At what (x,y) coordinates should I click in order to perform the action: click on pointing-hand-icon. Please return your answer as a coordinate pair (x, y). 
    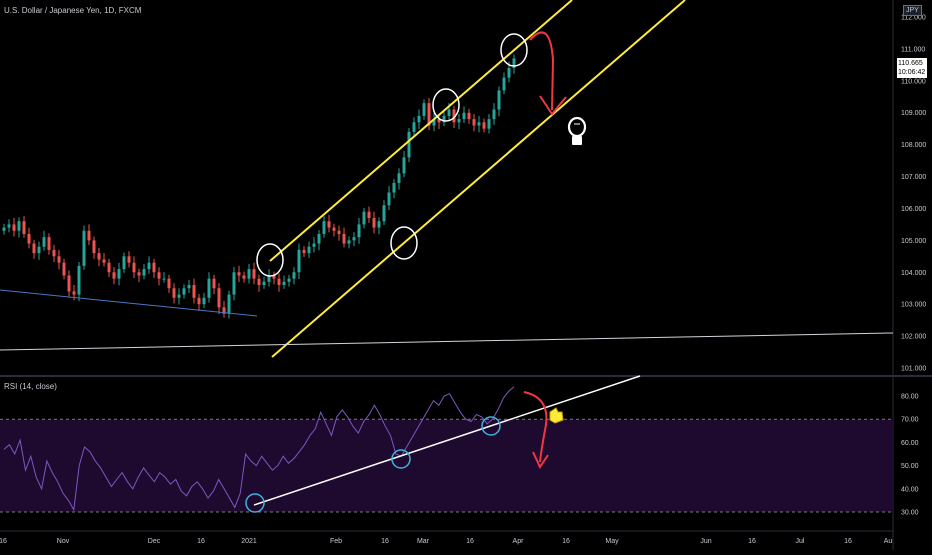
    Looking at the image, I should click on (556, 415).